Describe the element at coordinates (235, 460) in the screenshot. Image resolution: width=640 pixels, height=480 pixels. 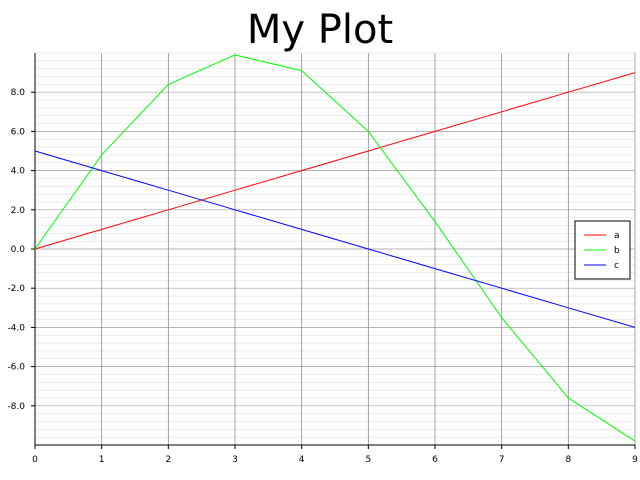
I see `x-tick-label: 3` at that location.